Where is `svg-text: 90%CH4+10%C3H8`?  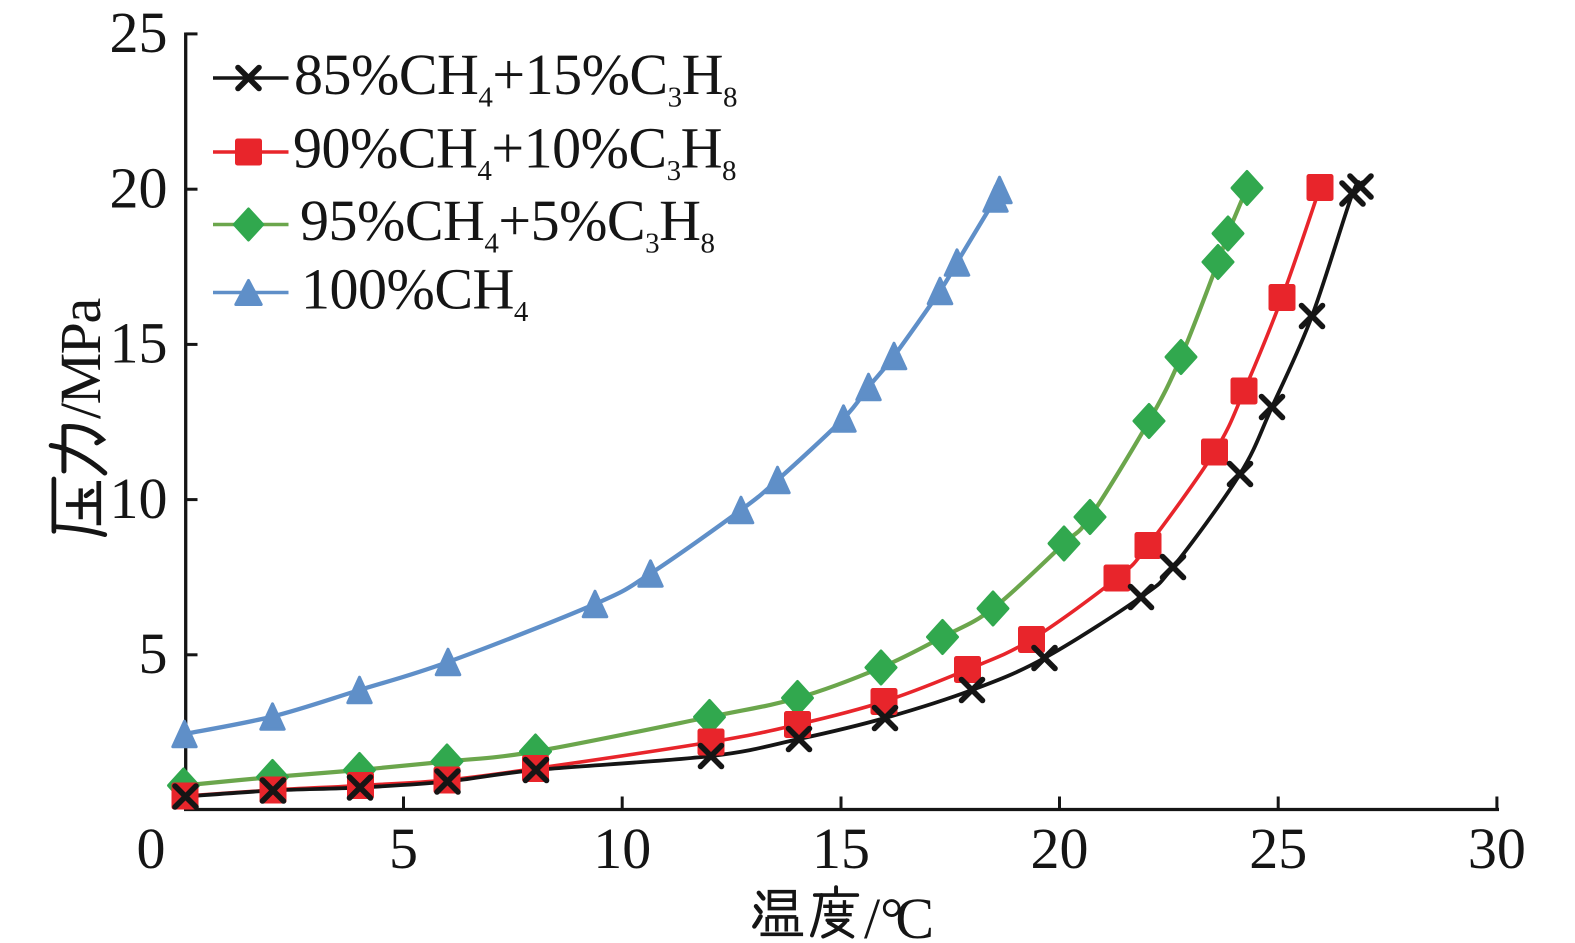 svg-text: 90%CH4+10%C3H8 is located at coordinates (514, 152).